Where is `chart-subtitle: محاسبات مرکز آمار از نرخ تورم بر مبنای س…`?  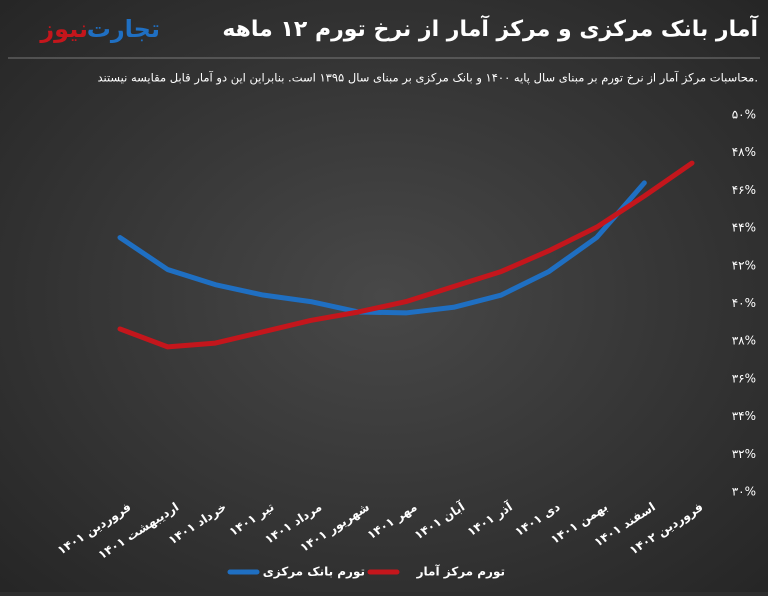
chart-subtitle: محاسبات مرکز آمار از نرخ تورم بر مبنای س… is located at coordinates (427, 78).